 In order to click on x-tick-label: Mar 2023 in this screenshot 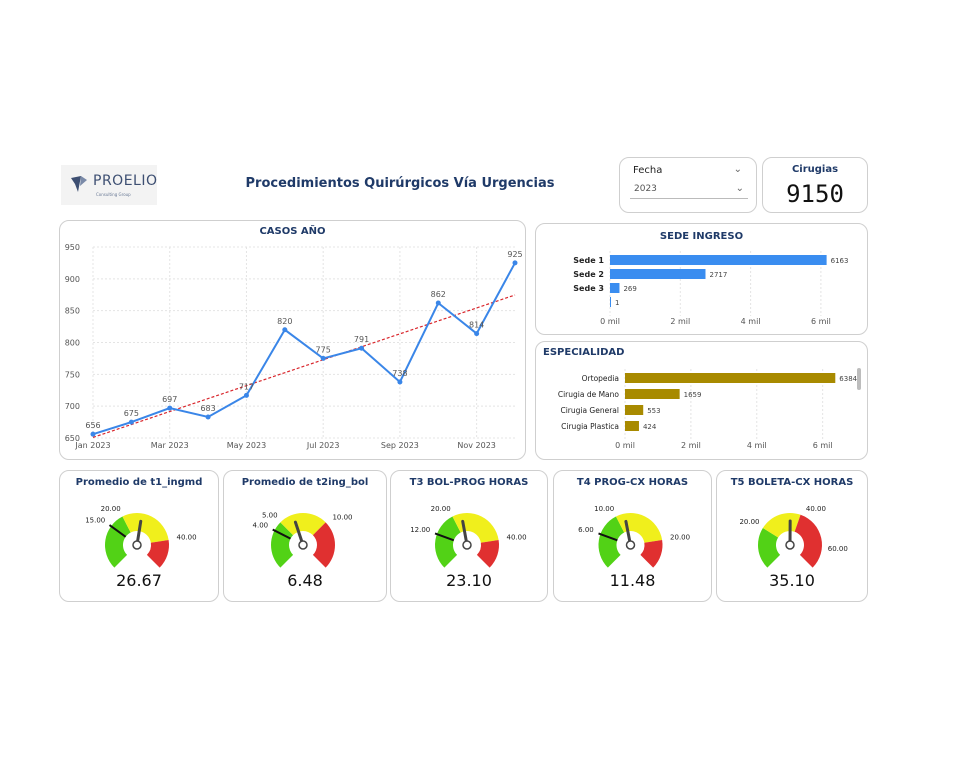, I will do `click(170, 445)`.